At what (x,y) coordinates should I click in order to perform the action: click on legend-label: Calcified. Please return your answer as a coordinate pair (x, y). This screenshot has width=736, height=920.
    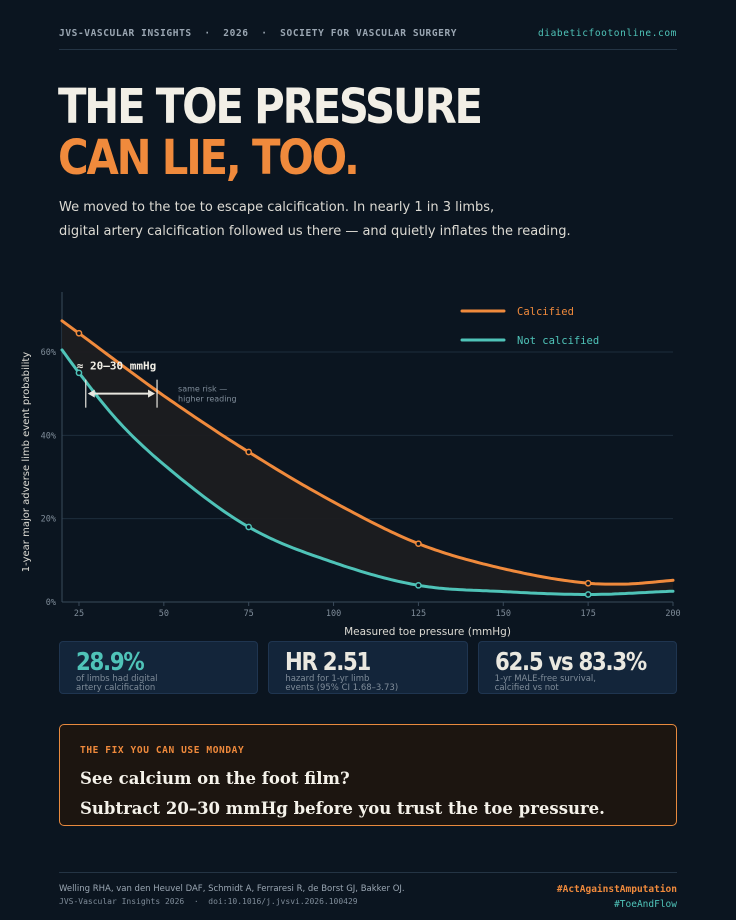
    Looking at the image, I should click on (545, 312).